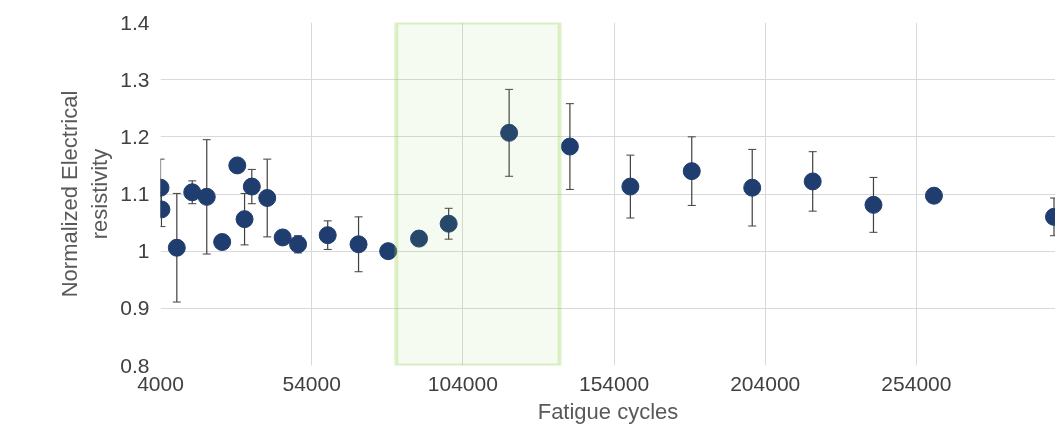 Image resolution: width=1055 pixels, height=426 pixels. What do you see at coordinates (135, 308) in the screenshot?
I see `y-tick-label: 0.9` at bounding box center [135, 308].